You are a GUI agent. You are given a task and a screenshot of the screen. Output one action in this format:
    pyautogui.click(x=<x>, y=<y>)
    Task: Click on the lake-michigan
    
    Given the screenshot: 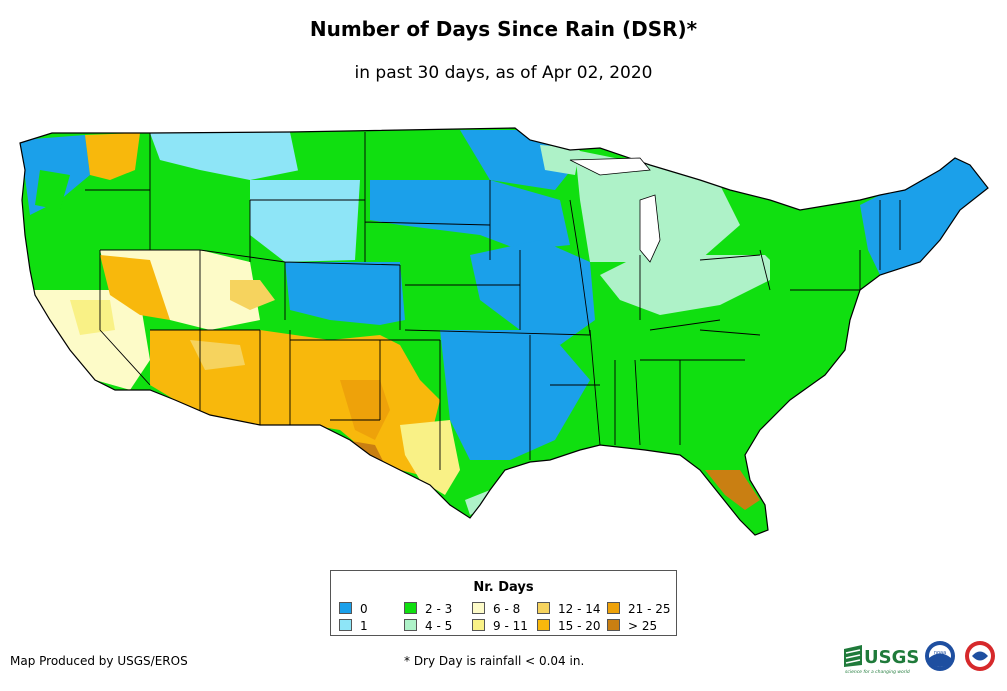 What is the action you would take?
    pyautogui.click(x=650, y=228)
    